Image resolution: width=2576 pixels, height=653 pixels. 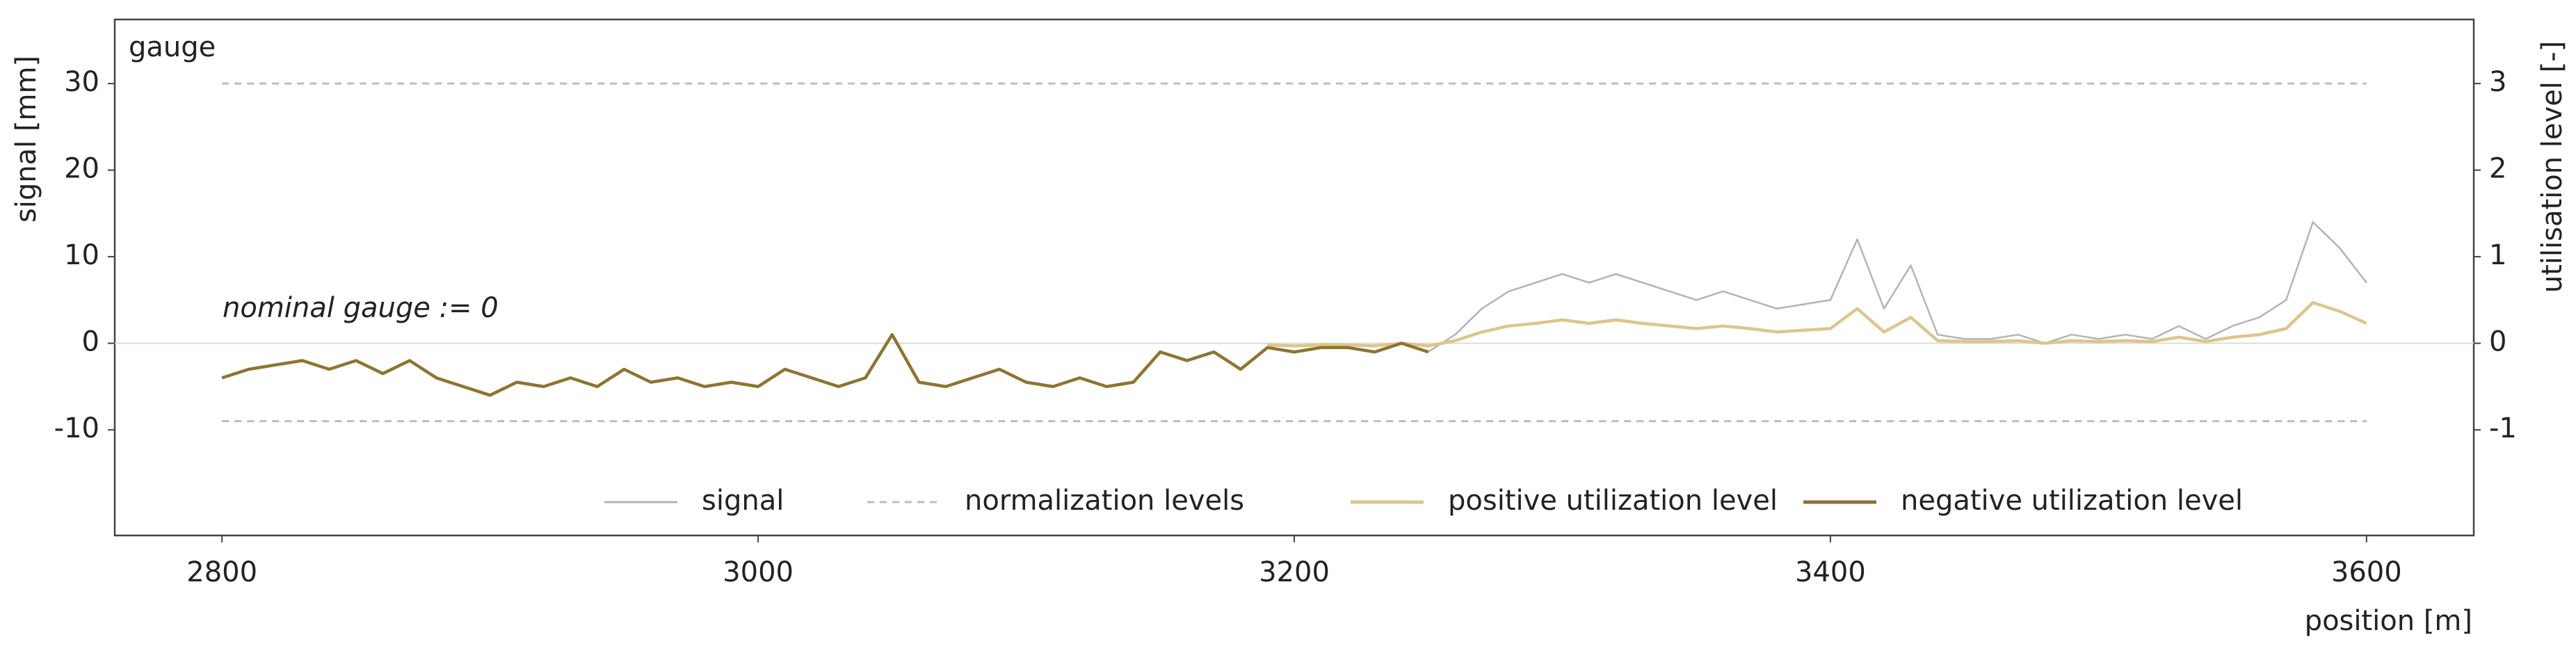 What do you see at coordinates (2503, 428) in the screenshot?
I see `y2-tick-label: -1` at bounding box center [2503, 428].